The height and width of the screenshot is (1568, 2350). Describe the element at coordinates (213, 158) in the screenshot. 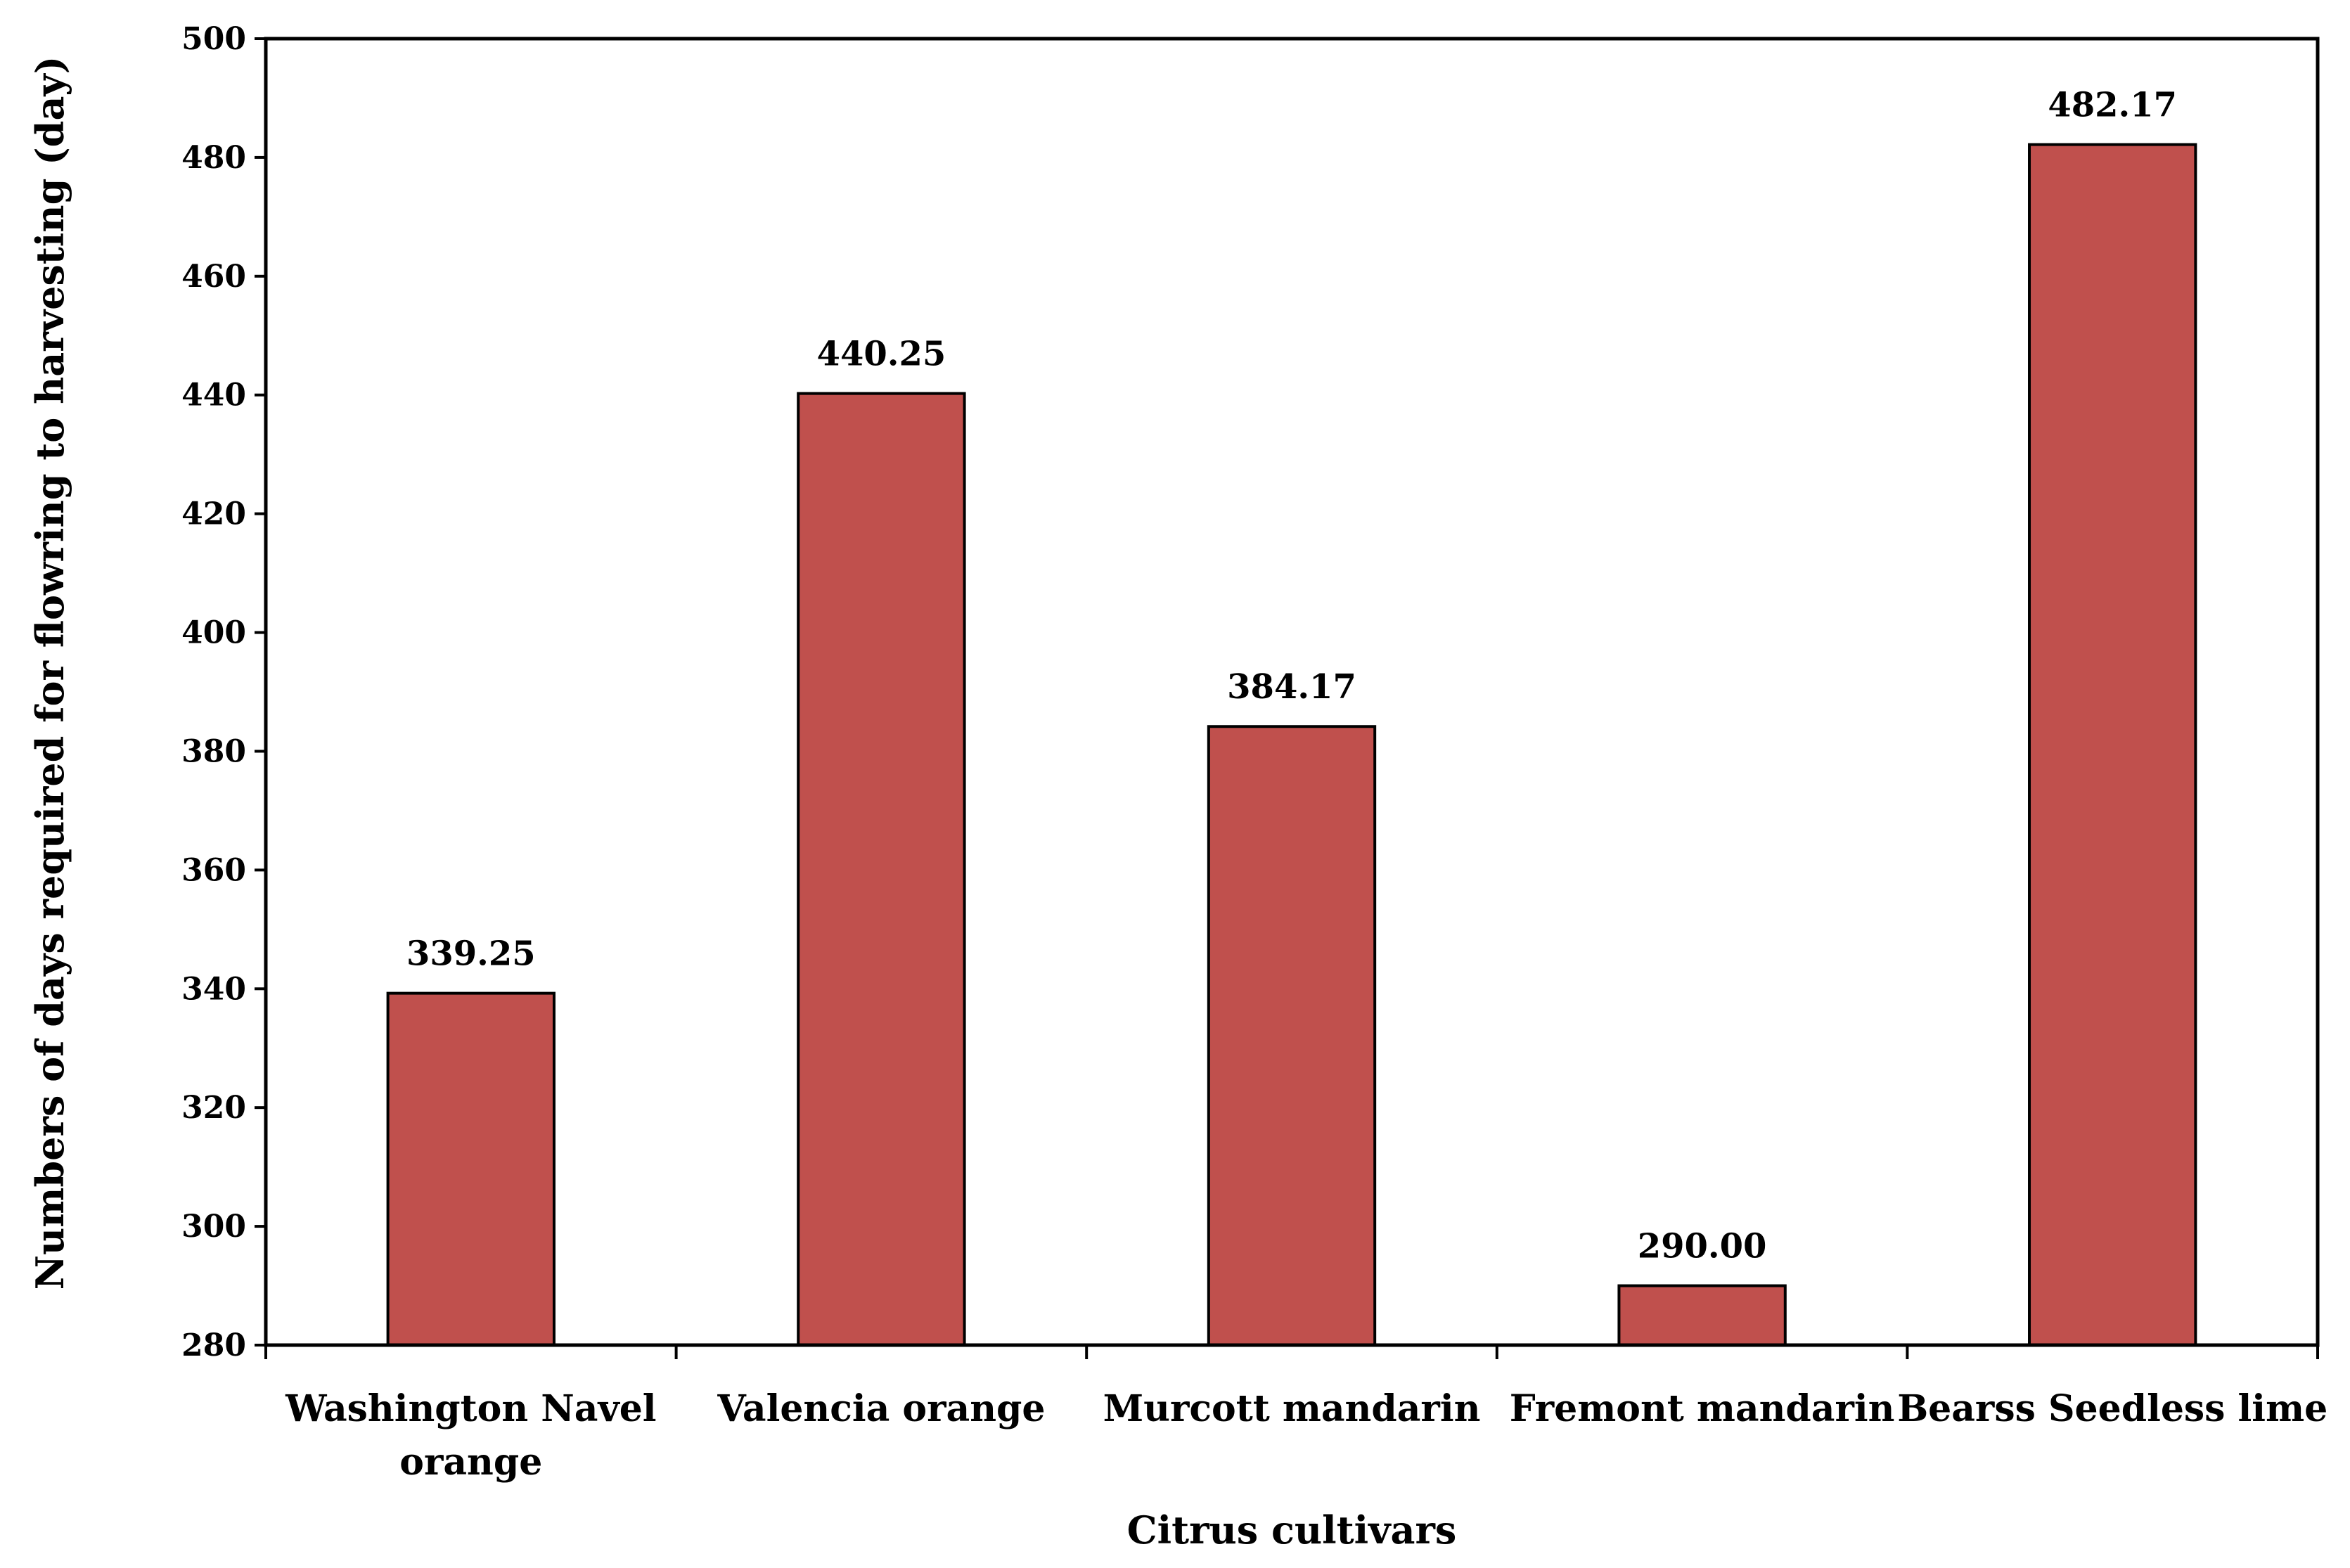

I see `y-tick-label: 480` at that location.